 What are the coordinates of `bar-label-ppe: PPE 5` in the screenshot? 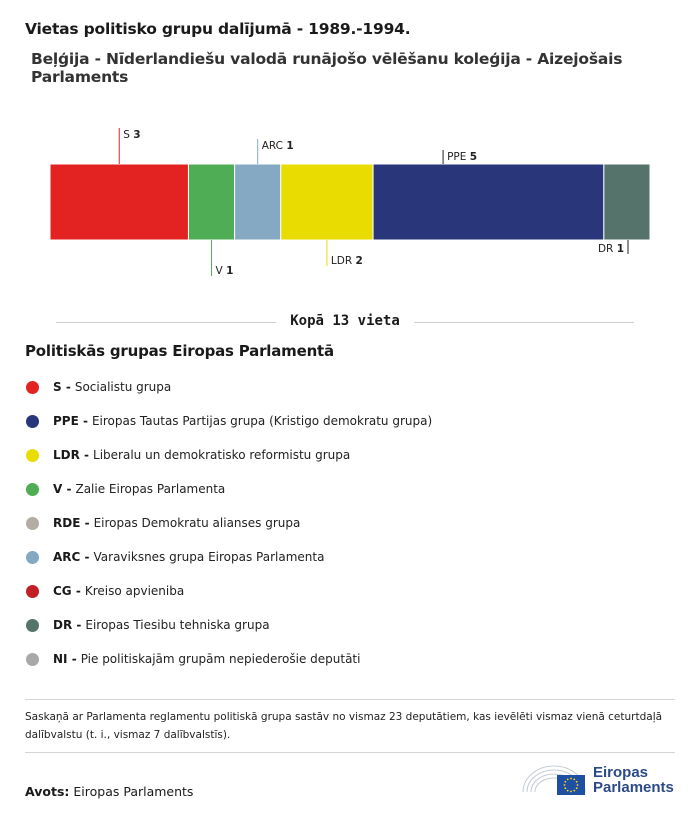 It's located at (462, 157).